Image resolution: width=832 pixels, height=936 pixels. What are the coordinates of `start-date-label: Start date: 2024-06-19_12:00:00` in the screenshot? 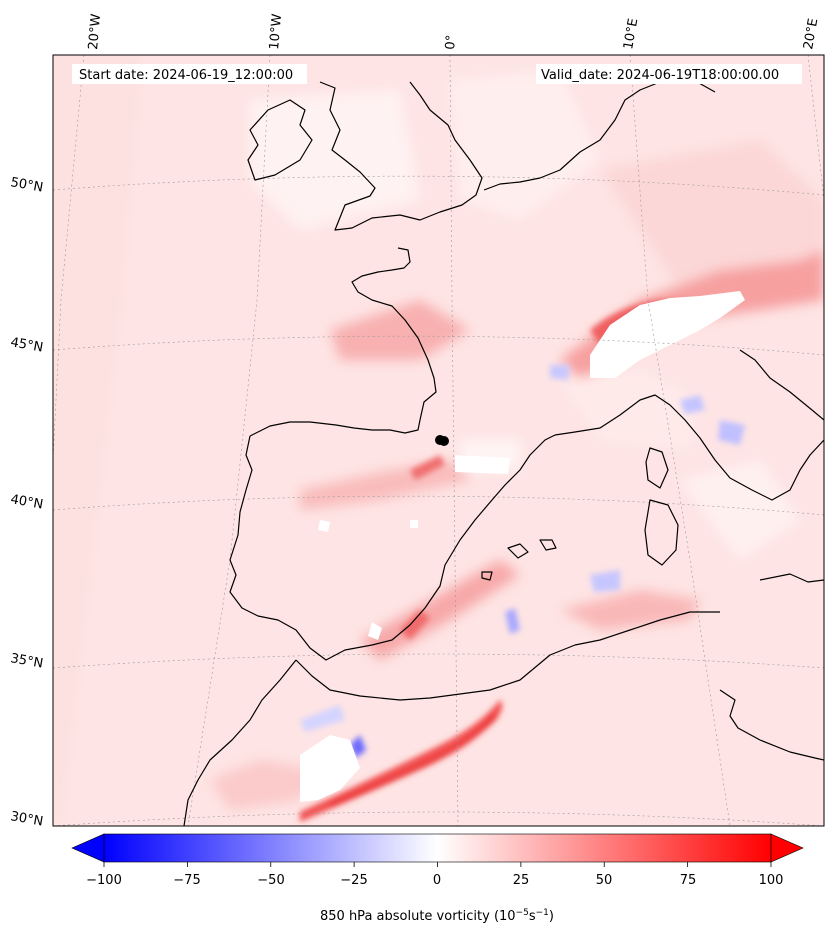 It's located at (186, 75).